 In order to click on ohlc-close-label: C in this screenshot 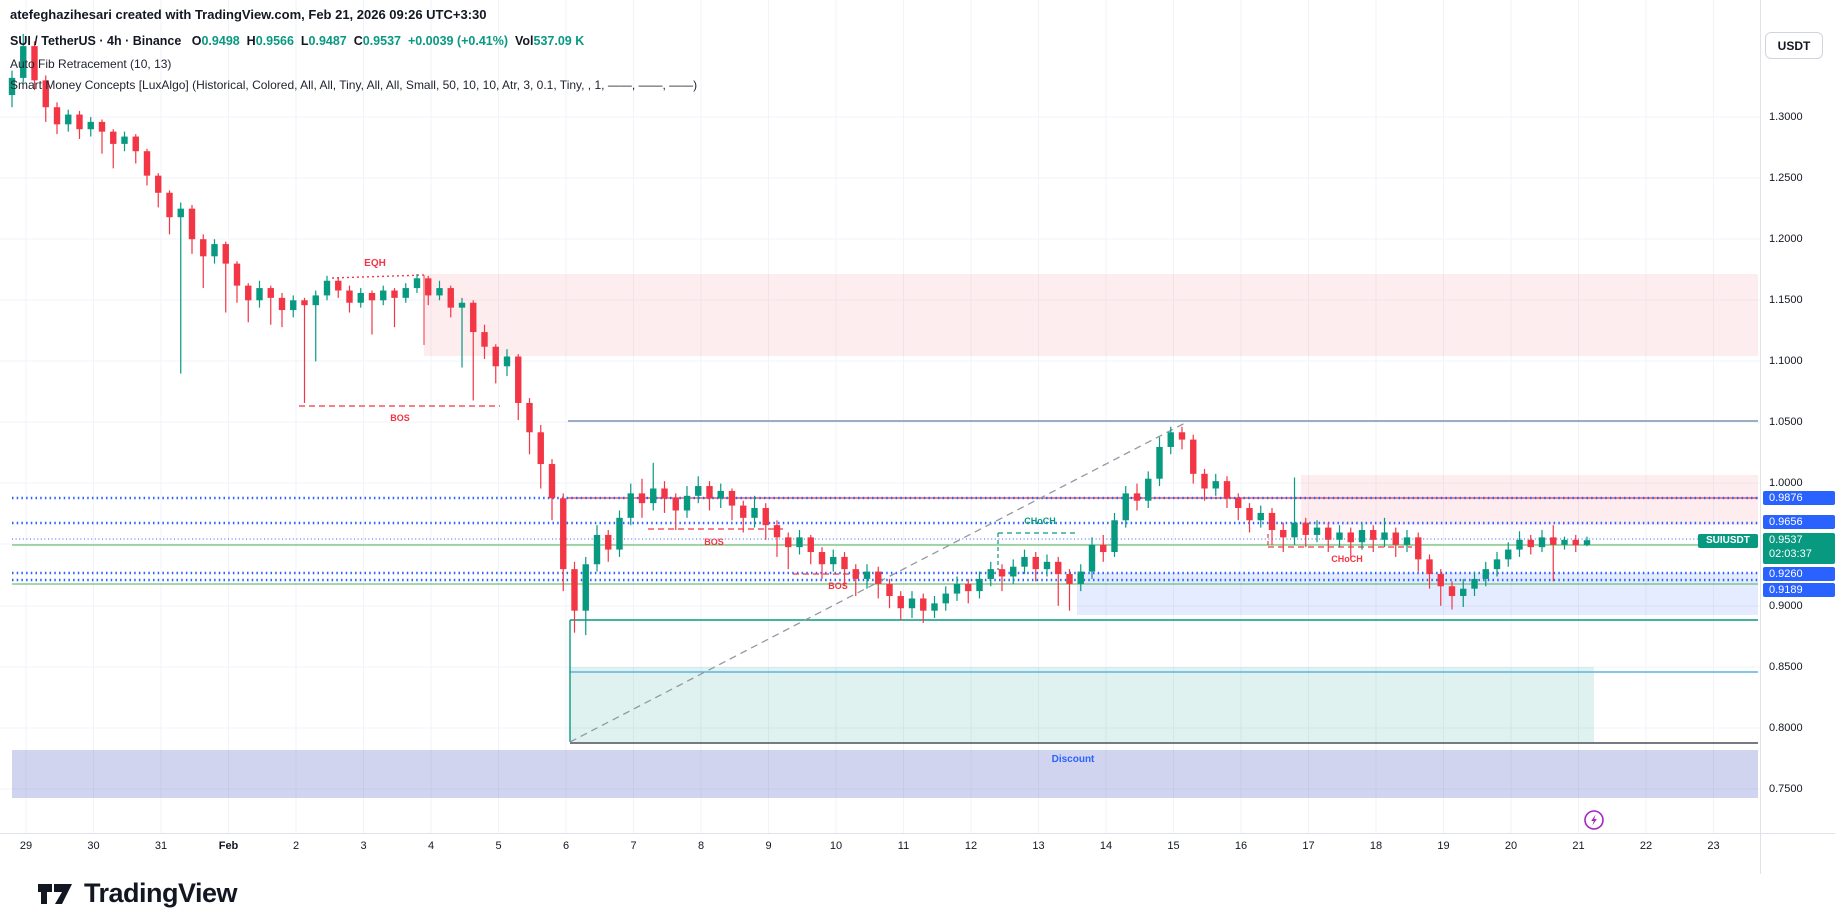, I will do `click(358, 41)`.